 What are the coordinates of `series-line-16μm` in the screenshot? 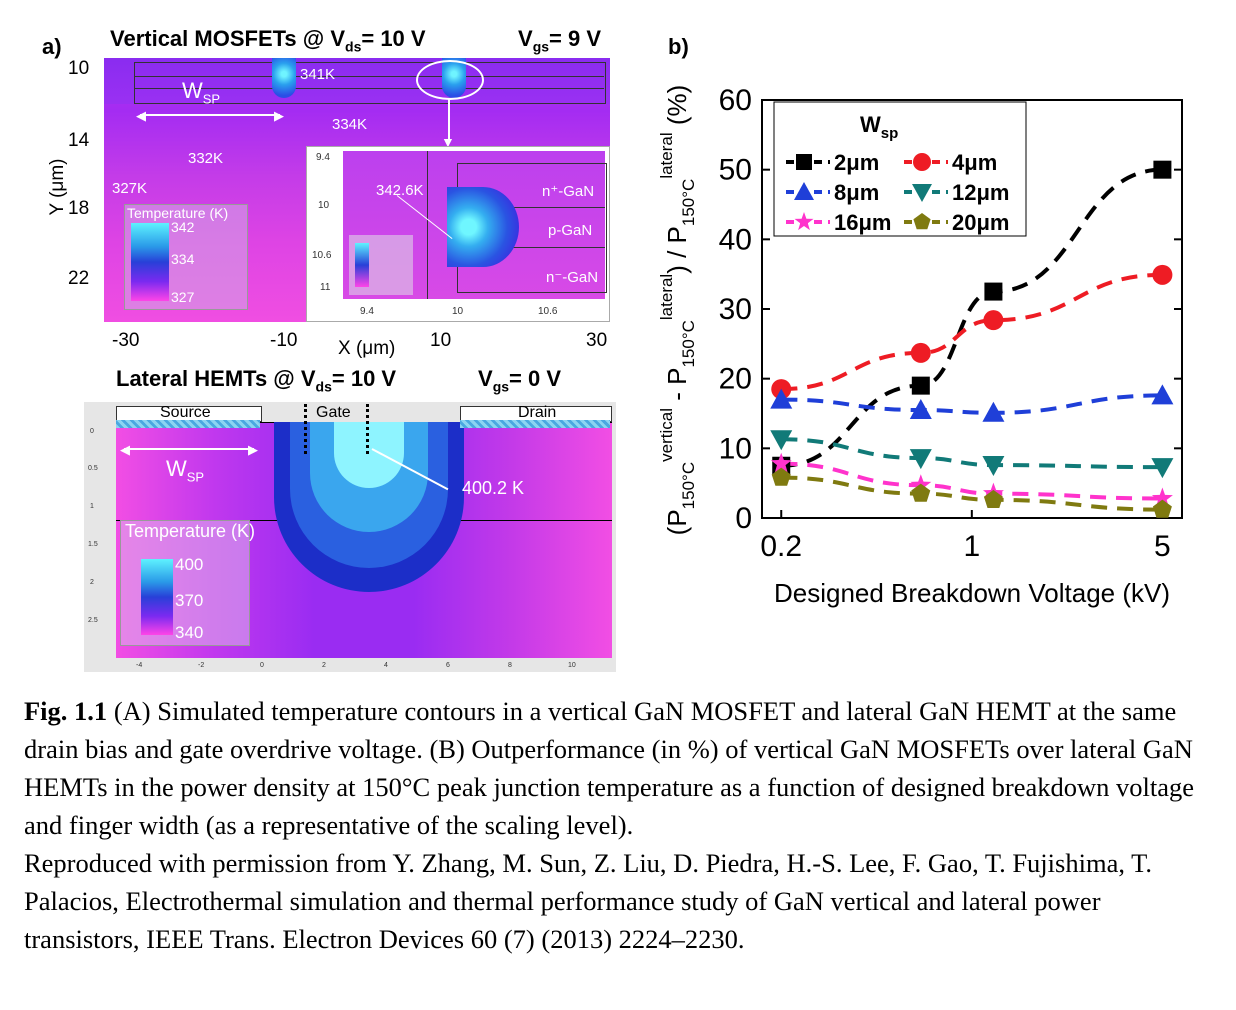 It's located at (972, 481).